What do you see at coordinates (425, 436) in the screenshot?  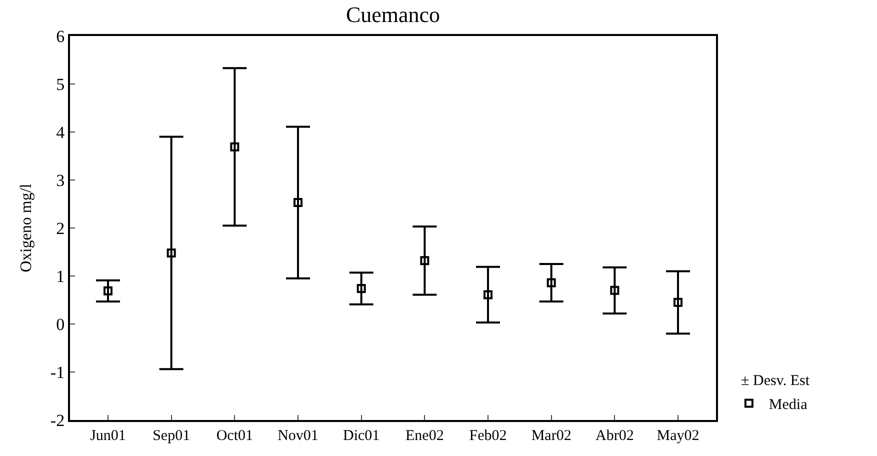 I see `x-tick-label: Ene02` at bounding box center [425, 436].